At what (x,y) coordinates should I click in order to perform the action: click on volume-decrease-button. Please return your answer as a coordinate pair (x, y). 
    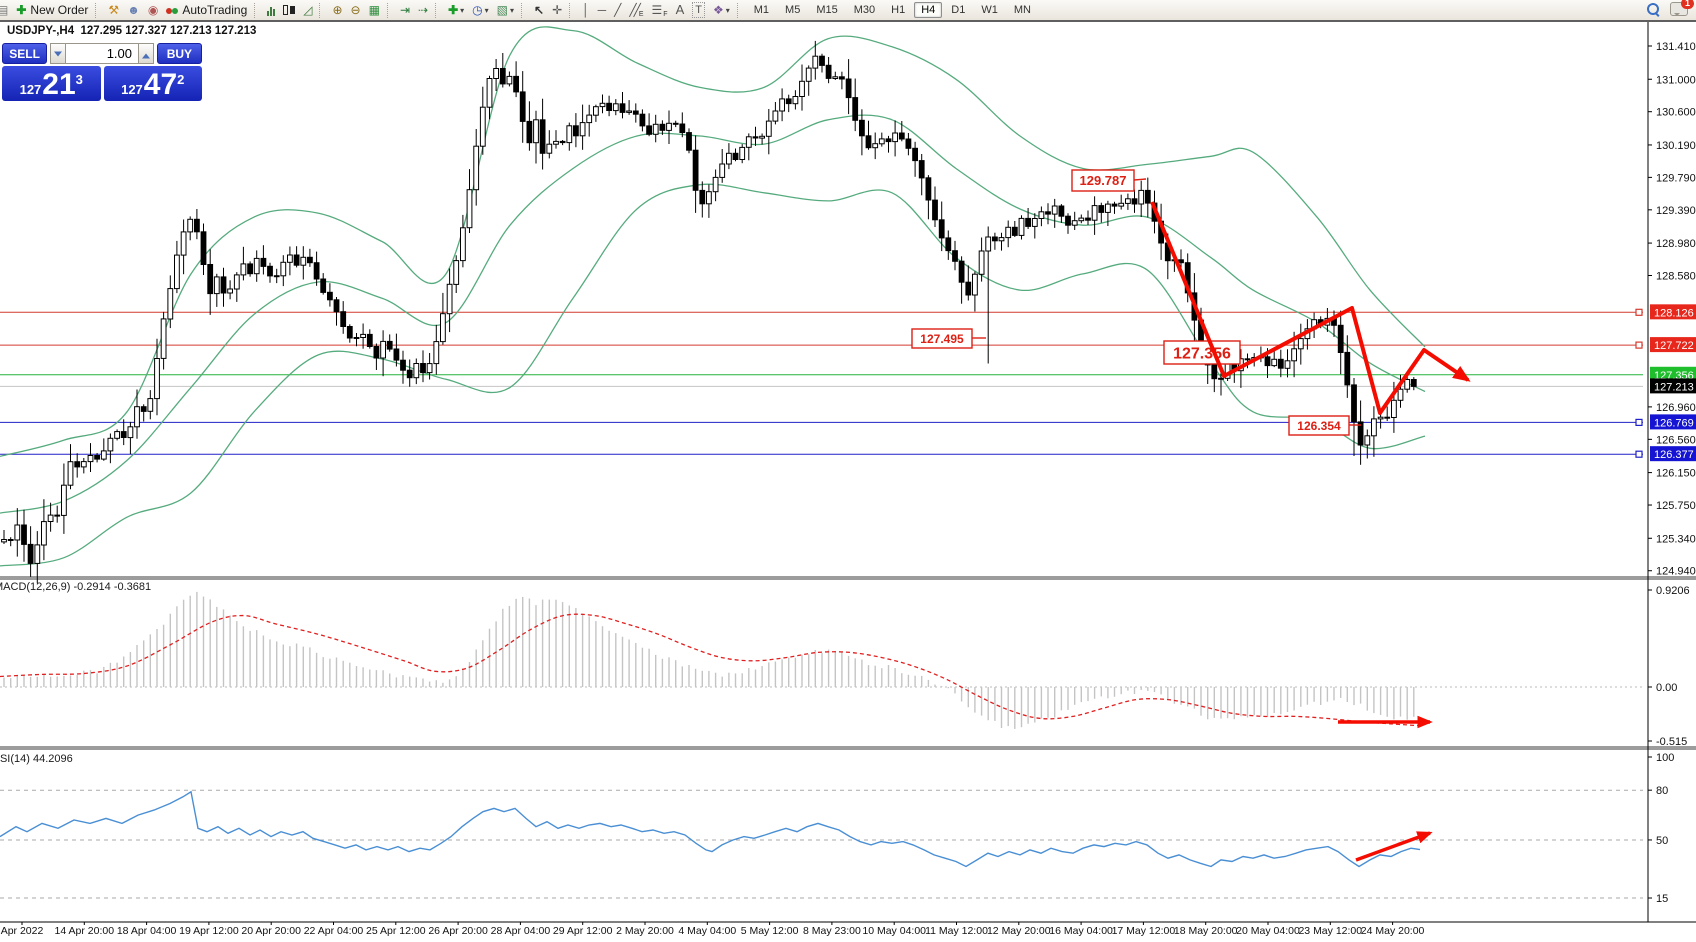
    Looking at the image, I should click on (58, 53).